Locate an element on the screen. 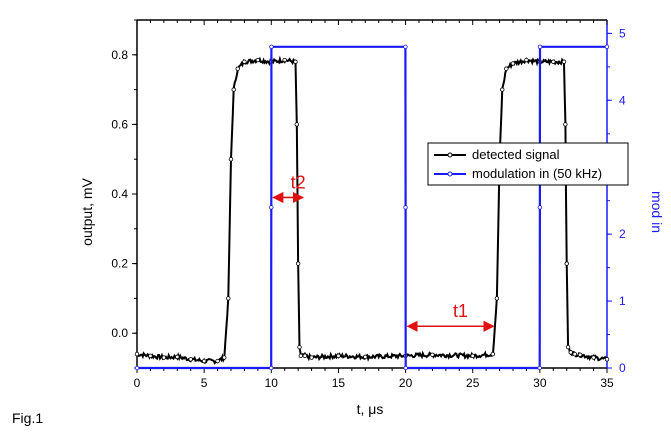 This screenshot has width=671, height=438. x-tick-label: 25 is located at coordinates (473, 383).